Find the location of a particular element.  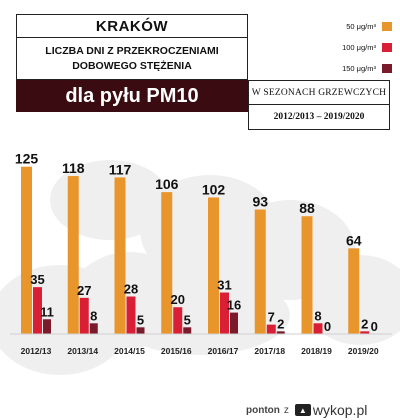

data-label-2018-19-s3: 0 is located at coordinates (327, 326).